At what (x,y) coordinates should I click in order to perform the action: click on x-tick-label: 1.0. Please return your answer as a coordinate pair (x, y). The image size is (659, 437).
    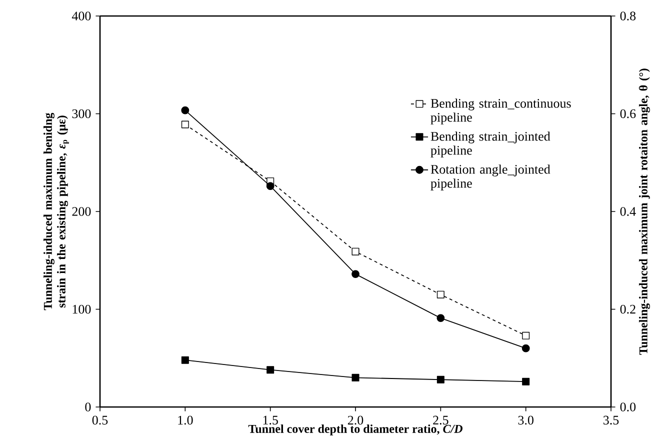
    Looking at the image, I should click on (185, 420).